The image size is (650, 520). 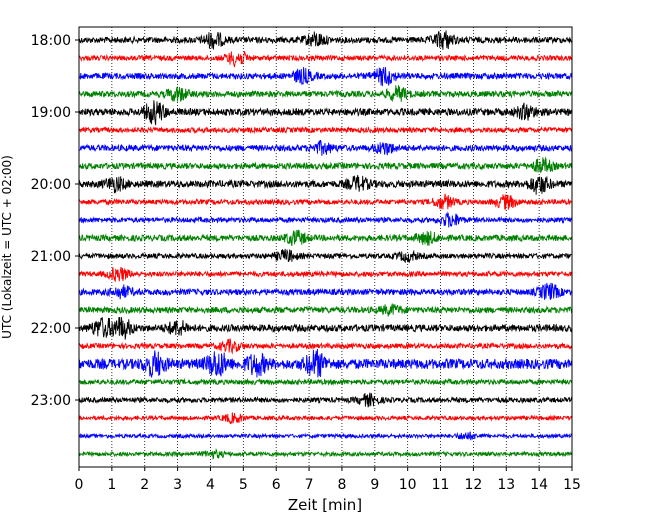 I want to click on x-tick-label: 8, so click(x=341, y=485).